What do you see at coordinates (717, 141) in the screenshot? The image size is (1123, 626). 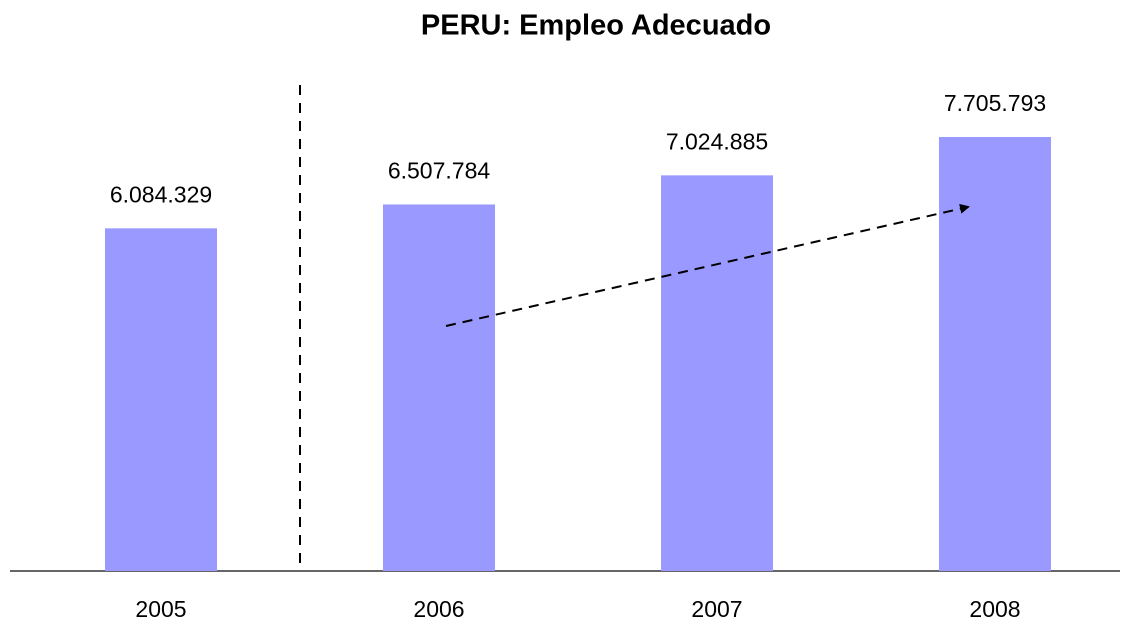 I see `value-label: 7.024.885` at bounding box center [717, 141].